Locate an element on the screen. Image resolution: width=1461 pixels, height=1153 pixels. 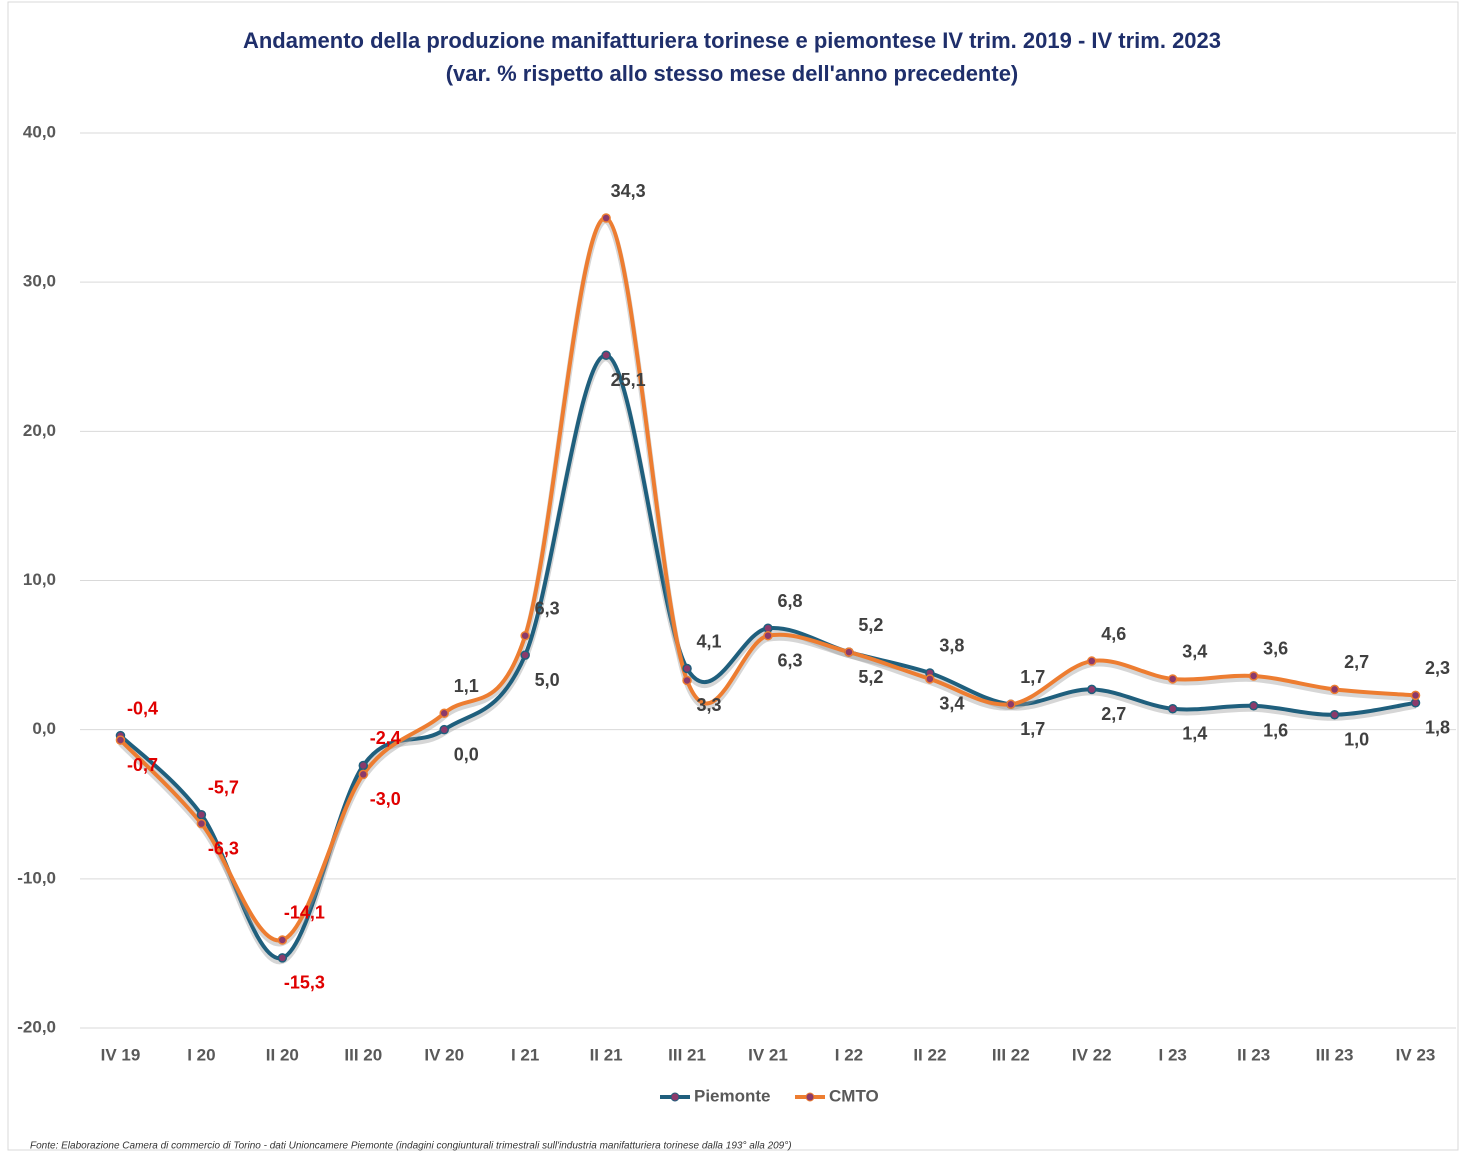
data-label: 1,1 is located at coordinates (466, 686).